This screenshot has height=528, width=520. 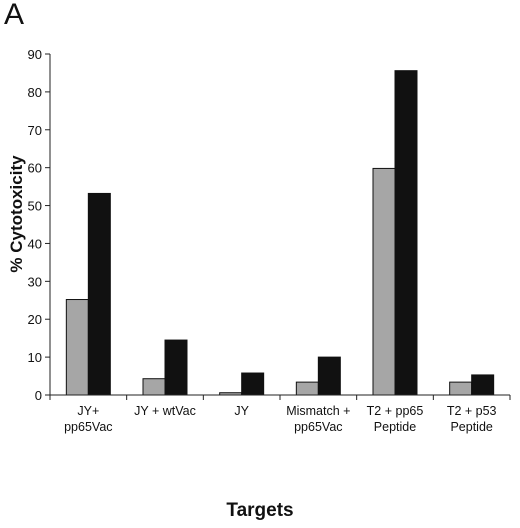 I want to click on y-tick-label: 50, so click(x=35, y=206).